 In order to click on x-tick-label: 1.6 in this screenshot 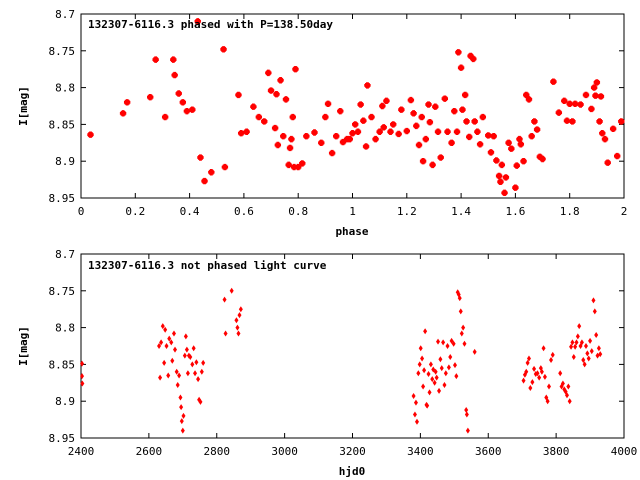, I will do `click(515, 211)`.